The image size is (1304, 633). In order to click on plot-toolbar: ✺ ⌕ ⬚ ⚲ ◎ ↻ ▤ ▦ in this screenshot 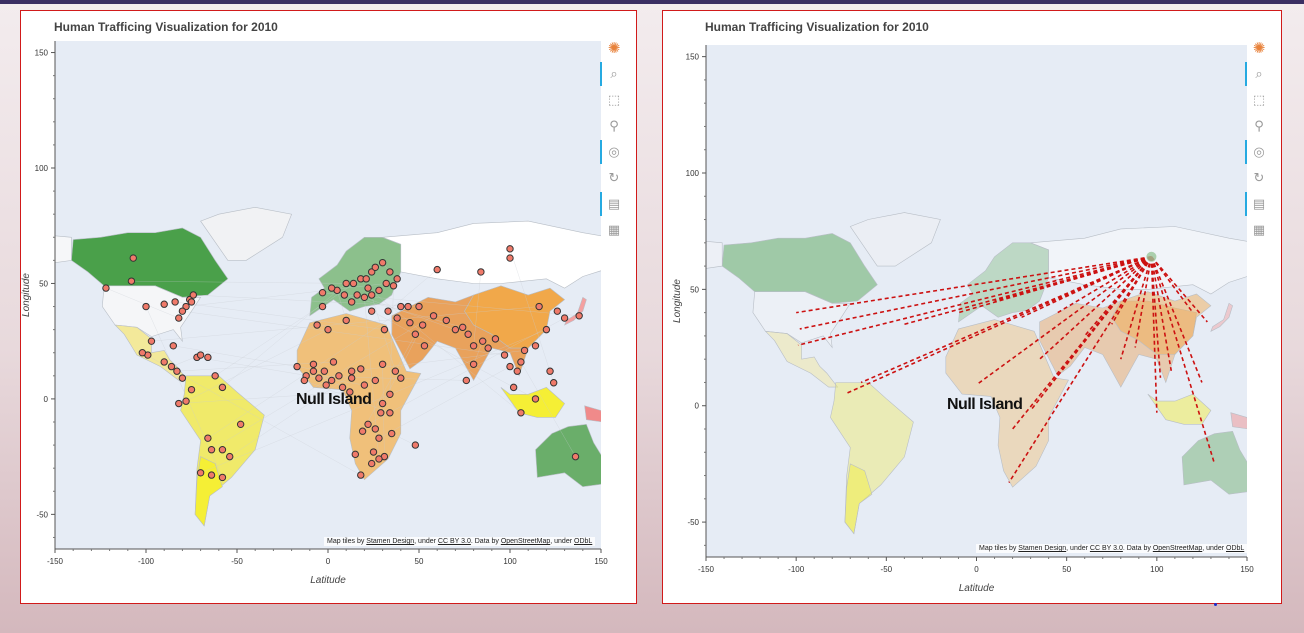, I will do `click(1258, 143)`.